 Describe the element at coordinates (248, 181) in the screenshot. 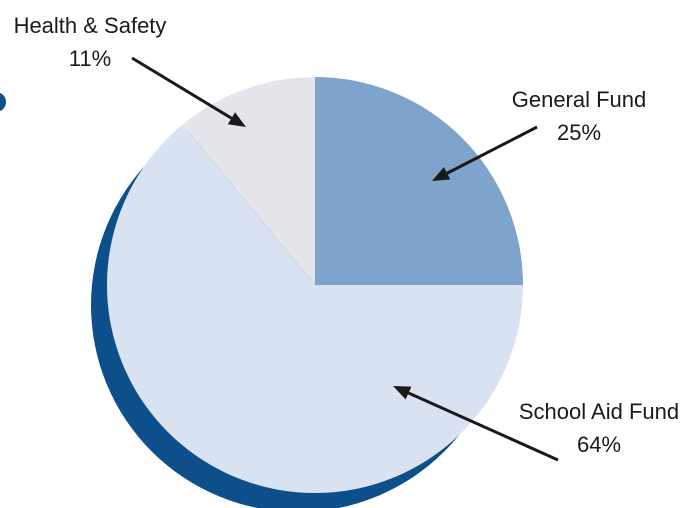

I see `pie-slice-health-safety` at that location.